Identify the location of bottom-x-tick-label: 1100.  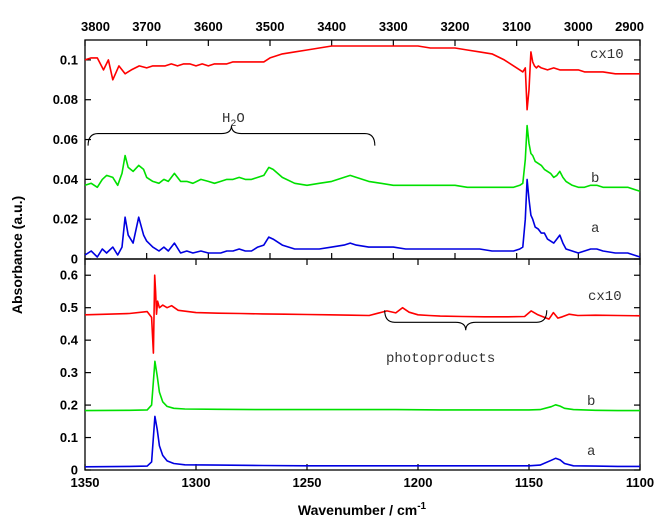
(640, 482).